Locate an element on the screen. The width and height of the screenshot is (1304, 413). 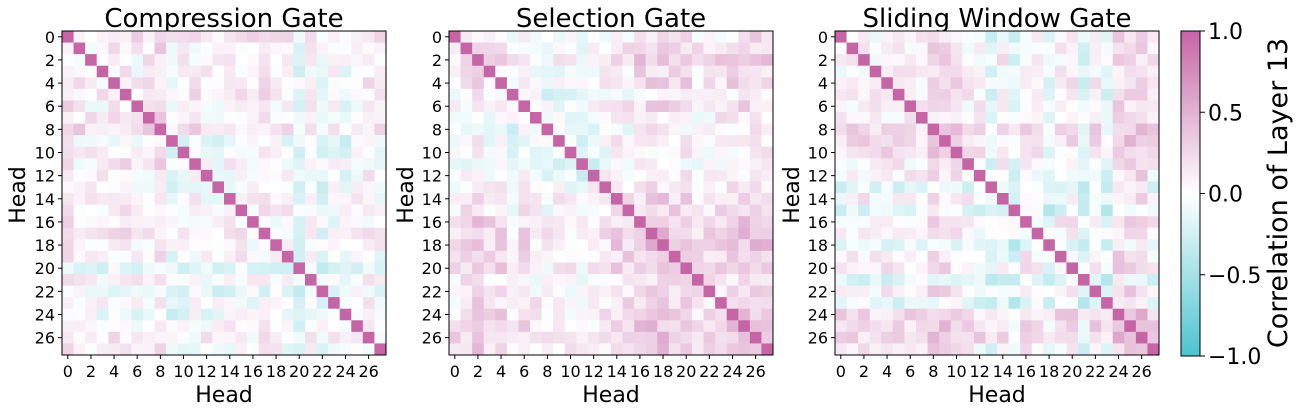
x-tick-label: 26 is located at coordinates (755, 371).